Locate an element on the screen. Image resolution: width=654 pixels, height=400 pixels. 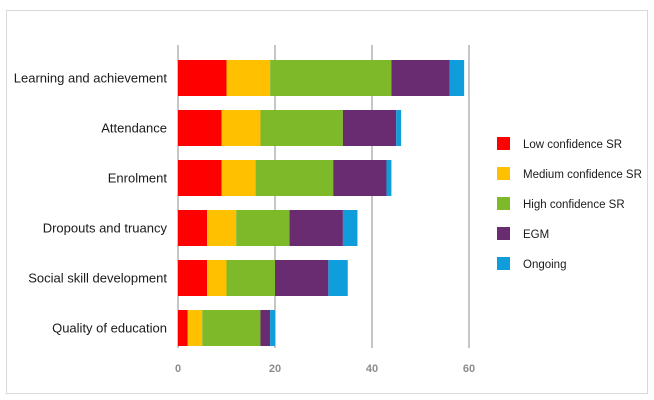
bar-quality-of-education-low-confidence-sr is located at coordinates (183, 328).